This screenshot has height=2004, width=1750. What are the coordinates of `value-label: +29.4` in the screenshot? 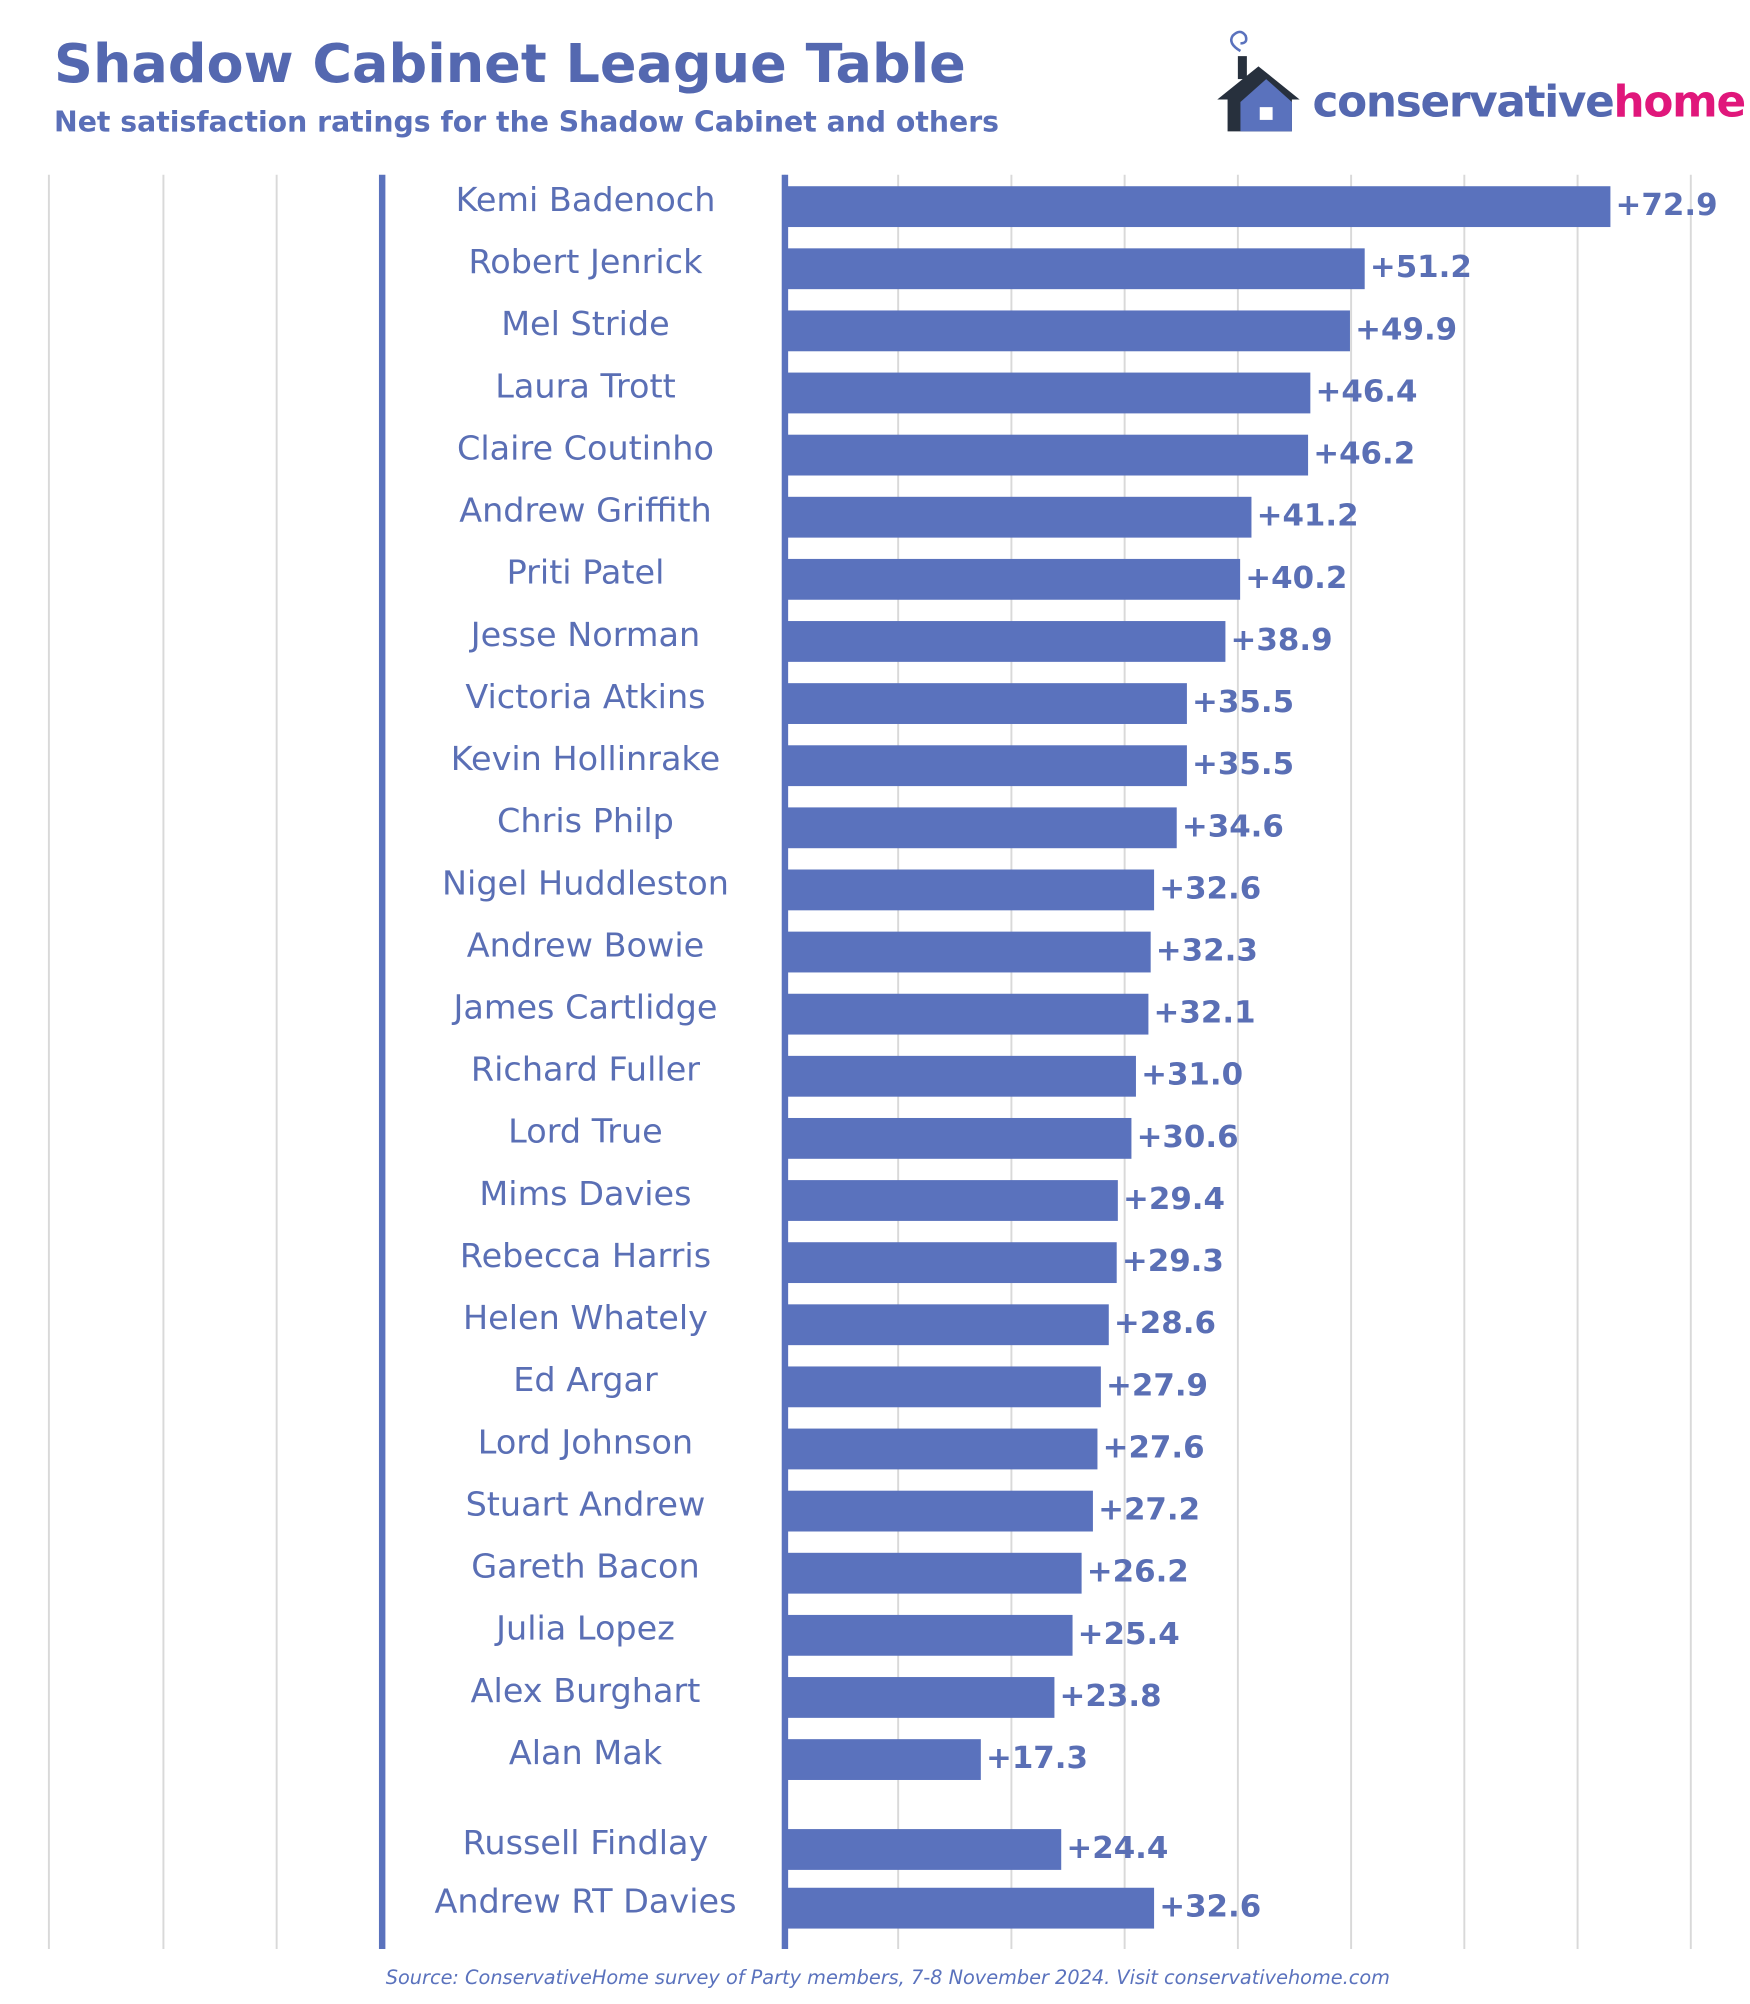 It's located at (1174, 1199).